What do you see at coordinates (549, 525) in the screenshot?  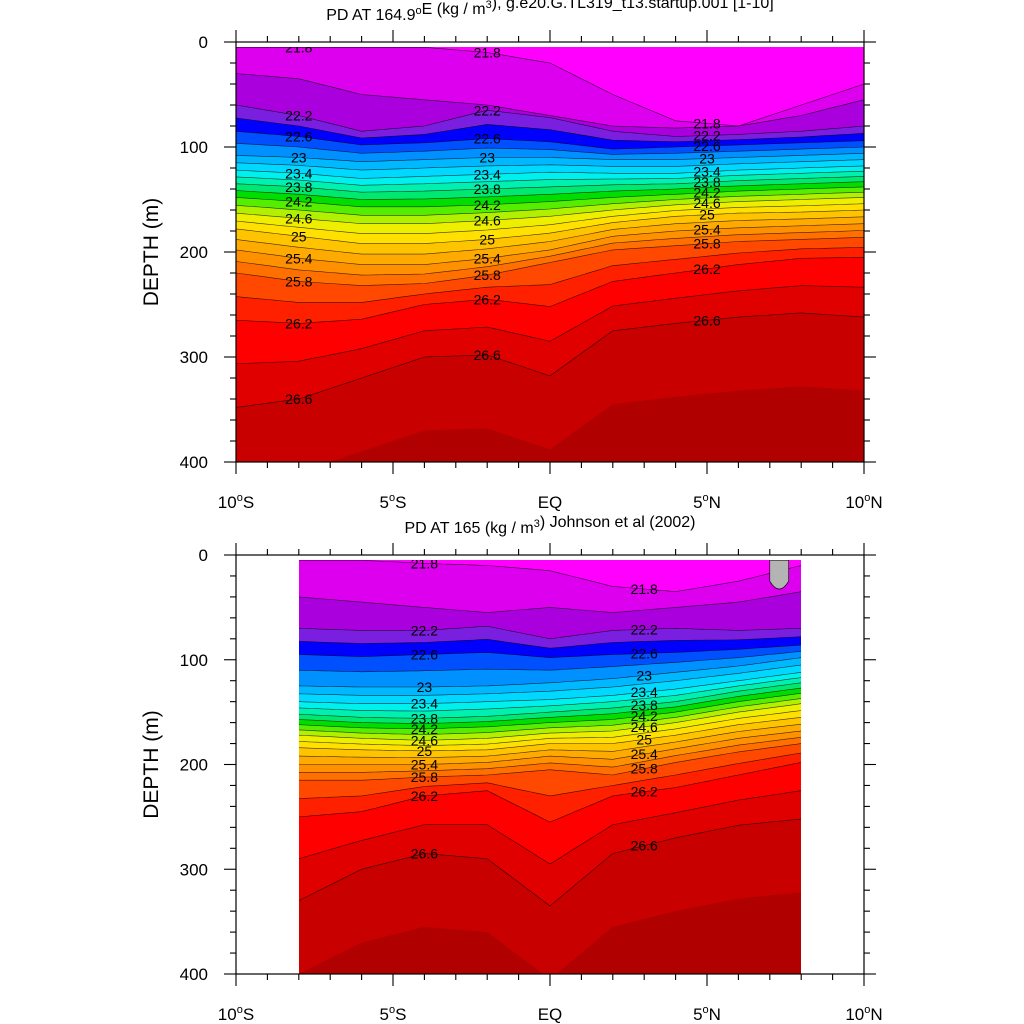 I see `chart-title: PD AT 165 (kg / m3) Johnson et al (2002)` at bounding box center [549, 525].